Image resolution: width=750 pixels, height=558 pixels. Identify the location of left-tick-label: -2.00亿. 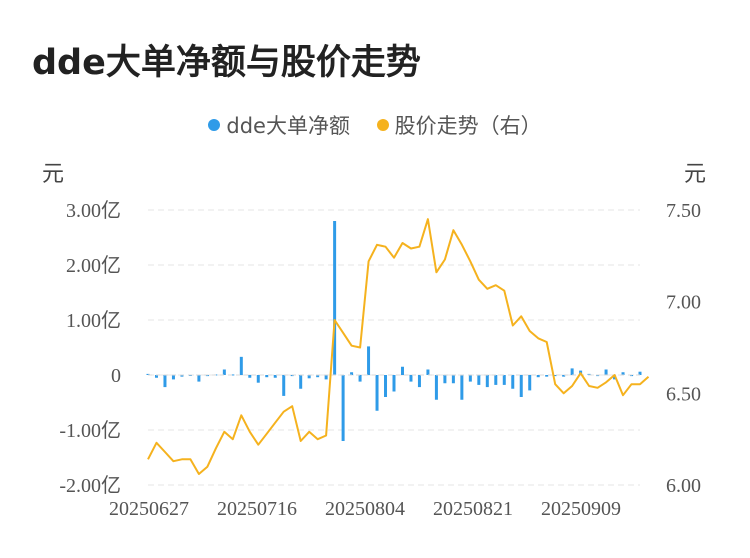
(90, 485).